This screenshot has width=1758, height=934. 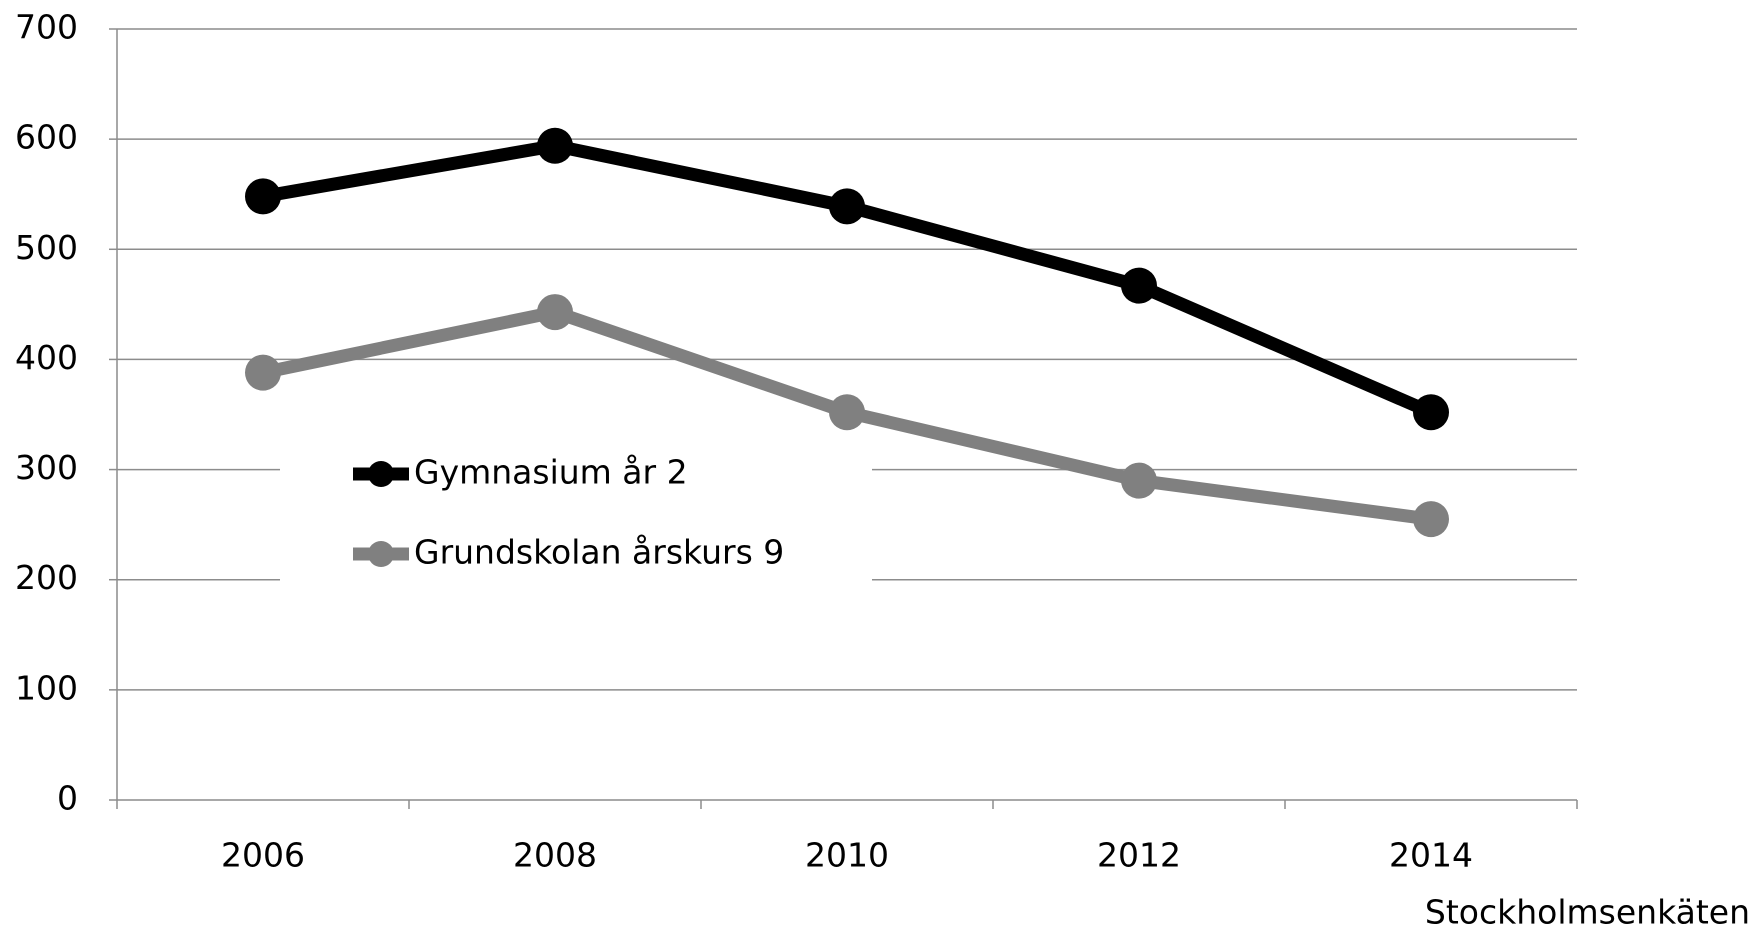 I want to click on x-tick-label: 2012, so click(x=1139, y=855).